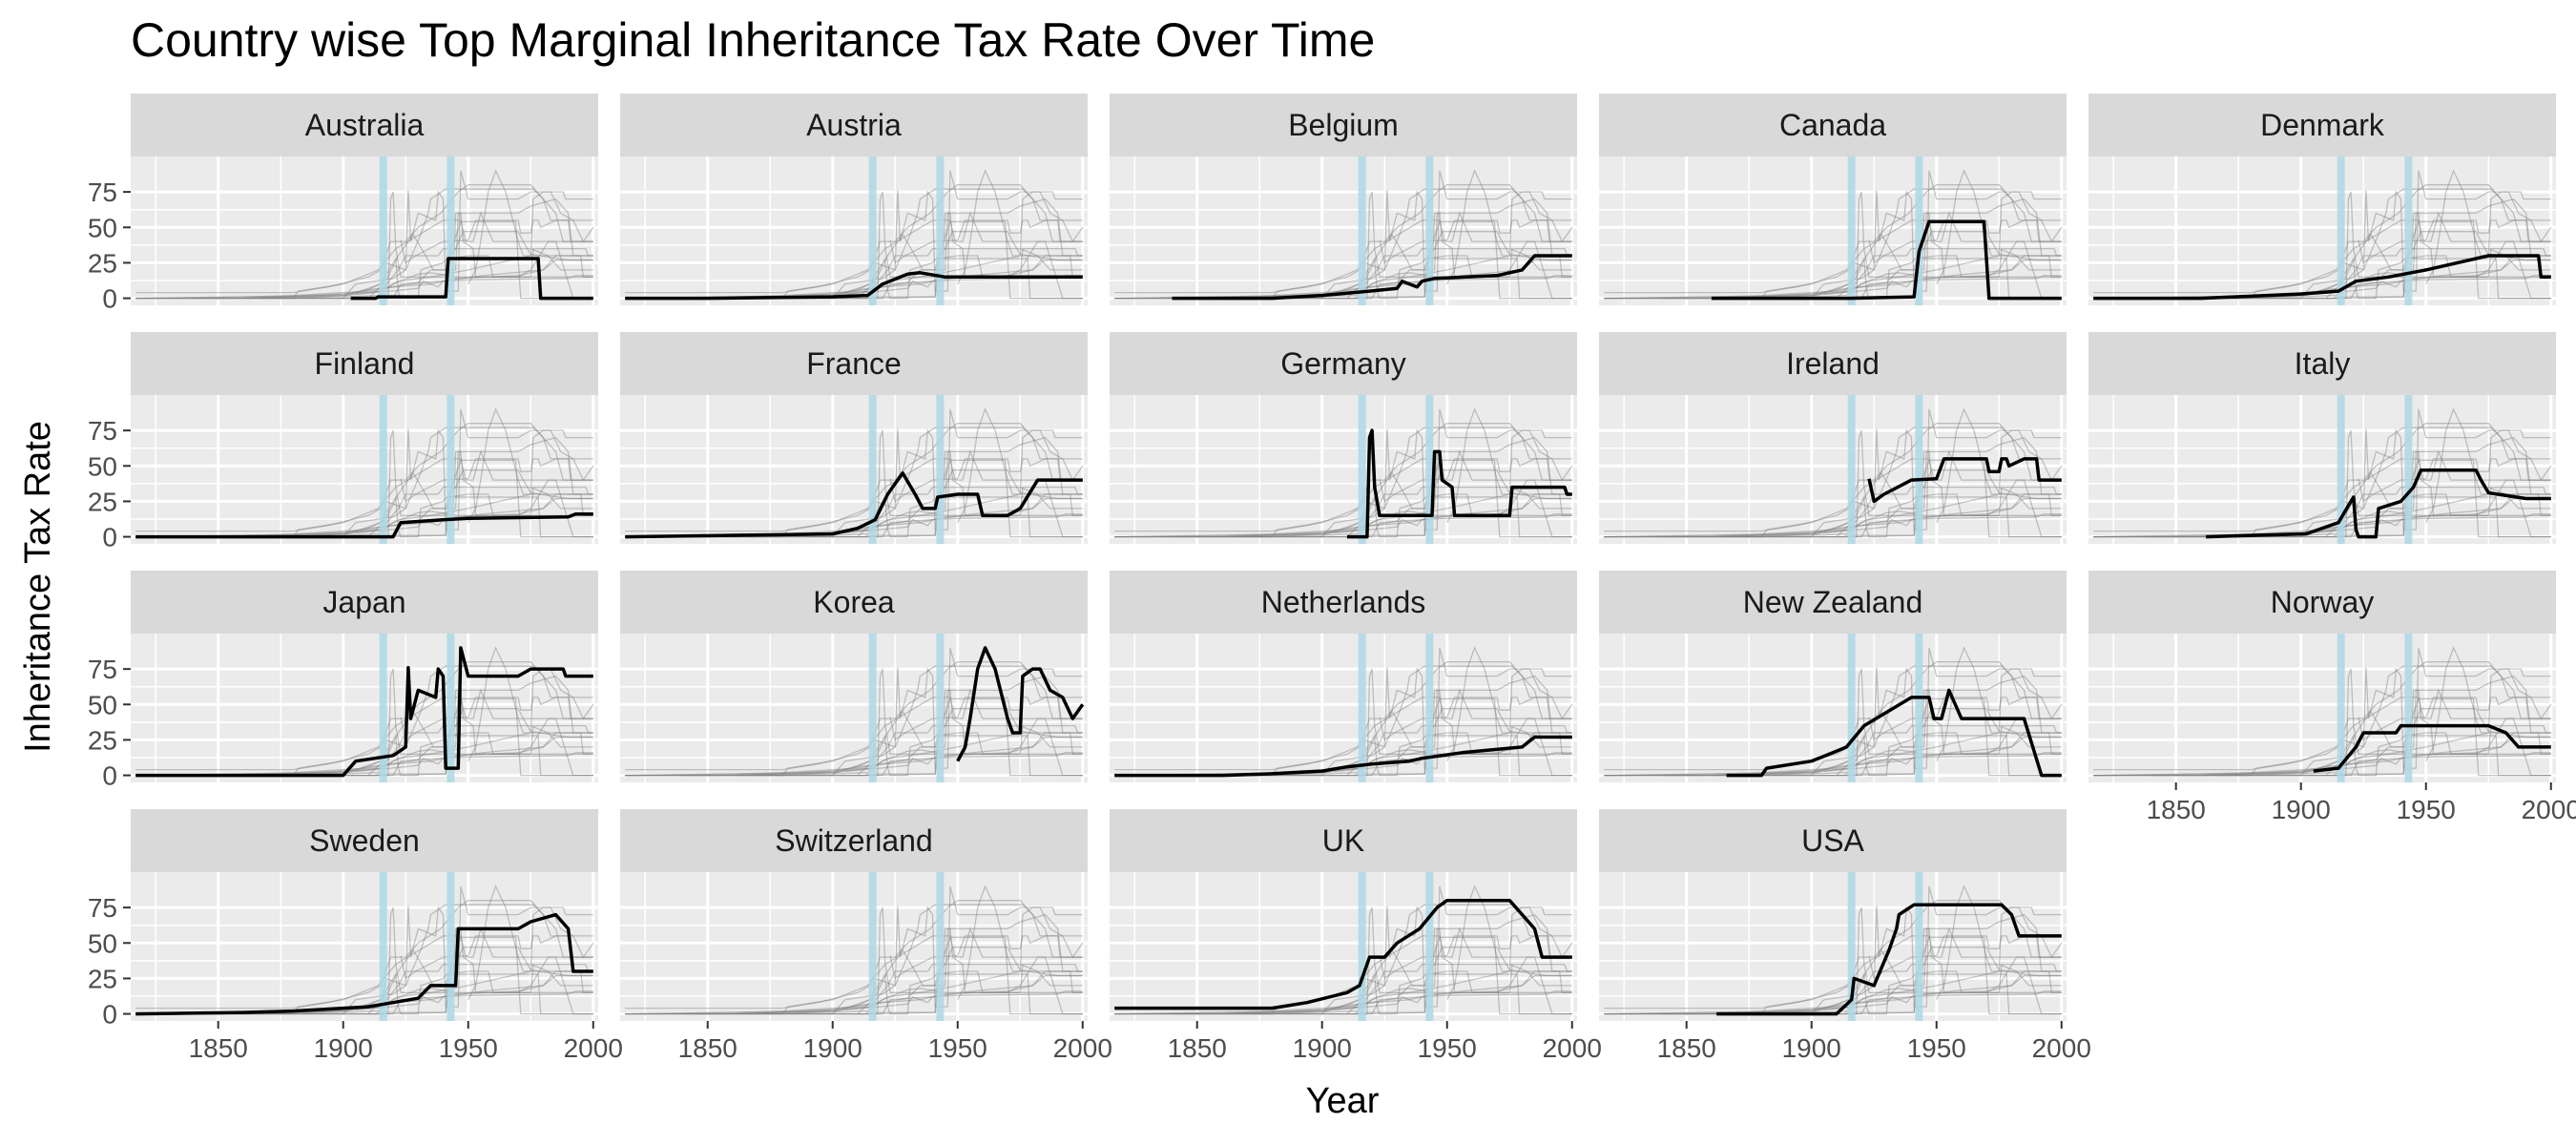 The image size is (2576, 1145). I want to click on facet-panel: Denmark, so click(2322, 199).